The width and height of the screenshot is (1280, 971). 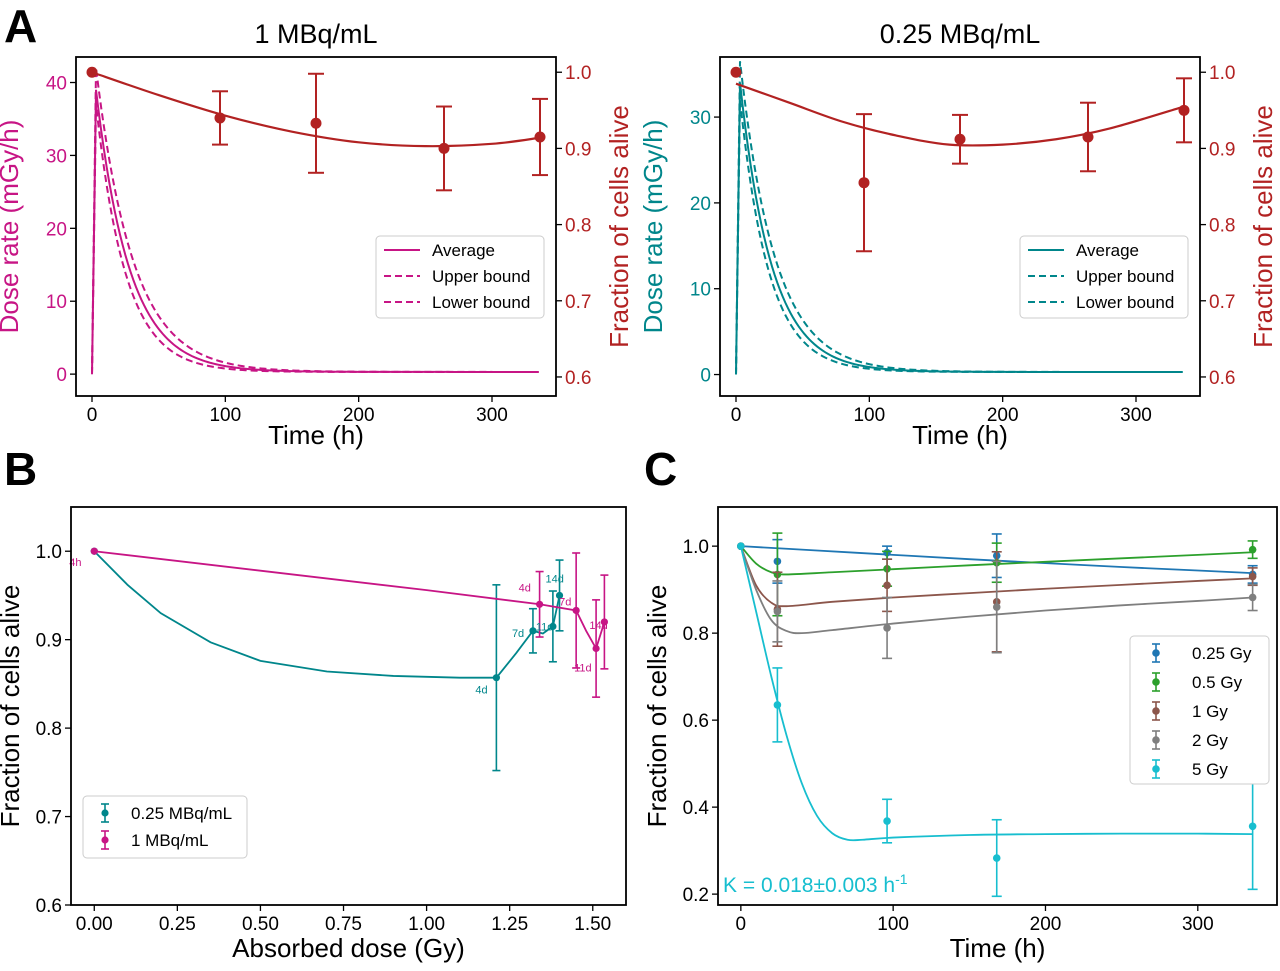 I want to click on rate-constant-text: K = 0.018±0.003 h, so click(x=809, y=885).